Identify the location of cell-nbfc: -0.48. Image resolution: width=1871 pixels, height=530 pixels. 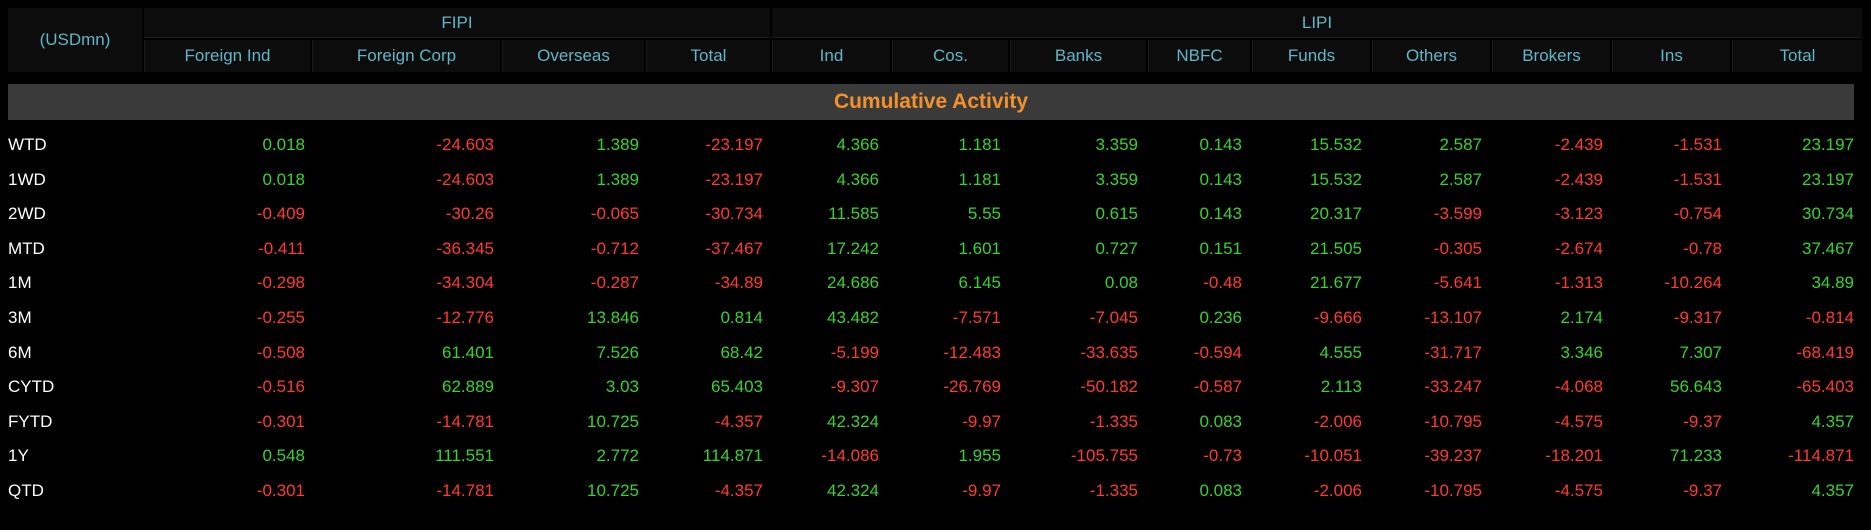
(1222, 283).